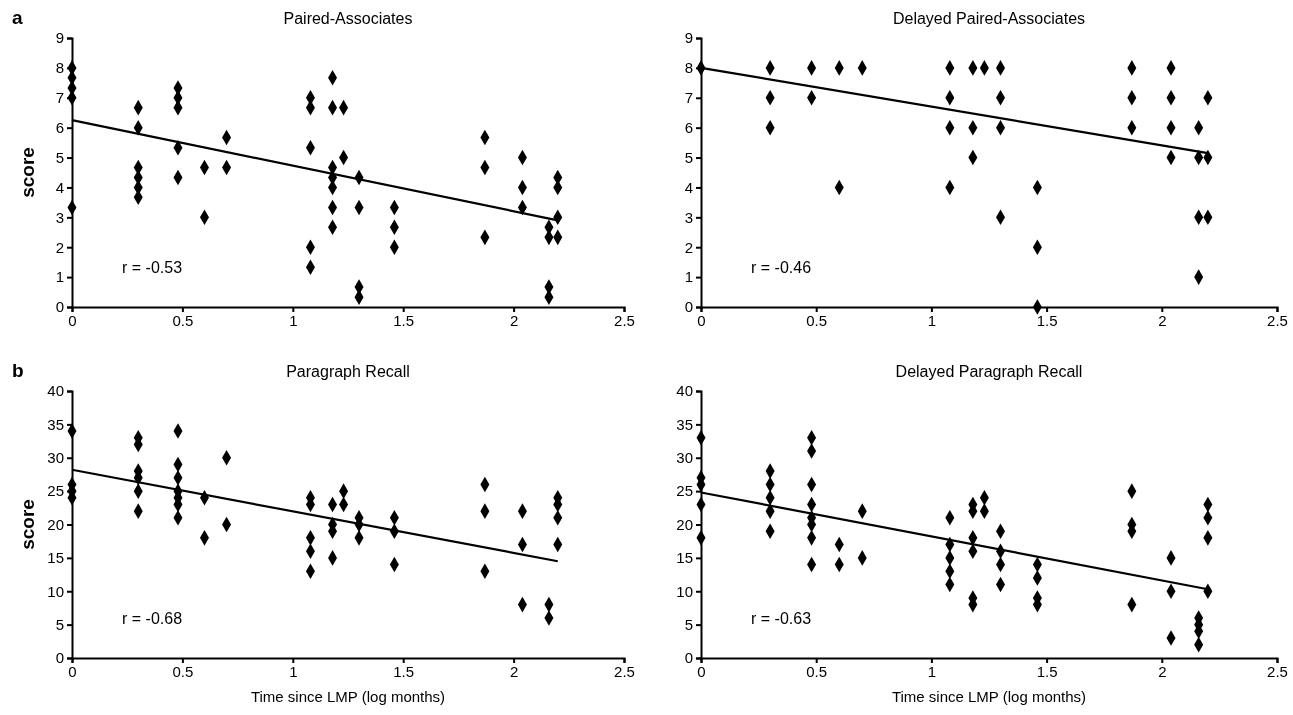 This screenshot has width=1293, height=715. I want to click on chart-title: Delayed Paragraph Recall, so click(989, 371).